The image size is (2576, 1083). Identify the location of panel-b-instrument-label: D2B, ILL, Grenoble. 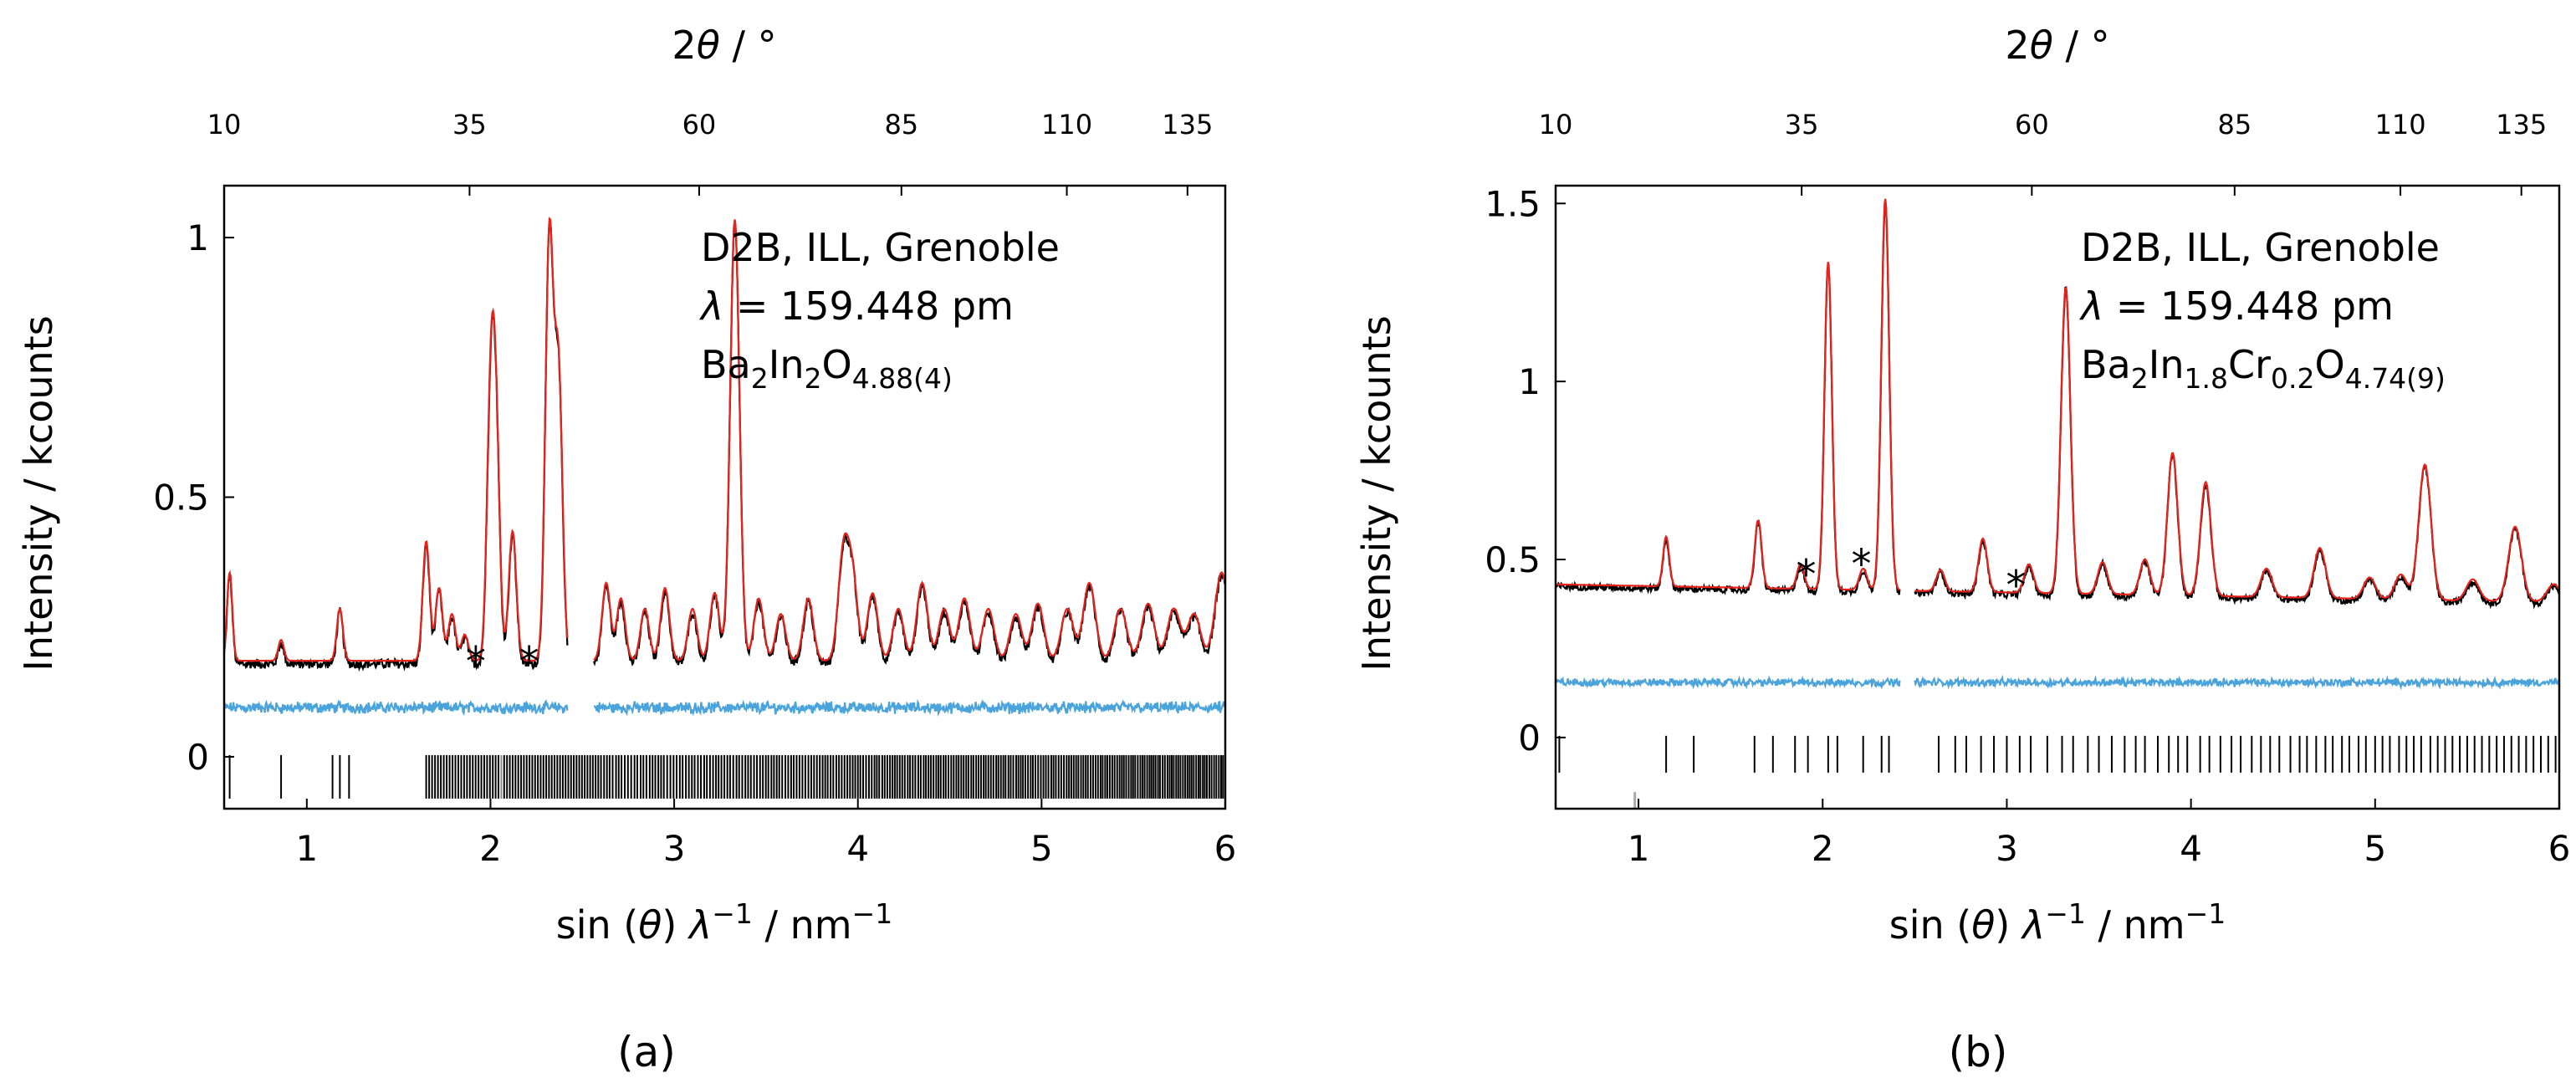
(2260, 247).